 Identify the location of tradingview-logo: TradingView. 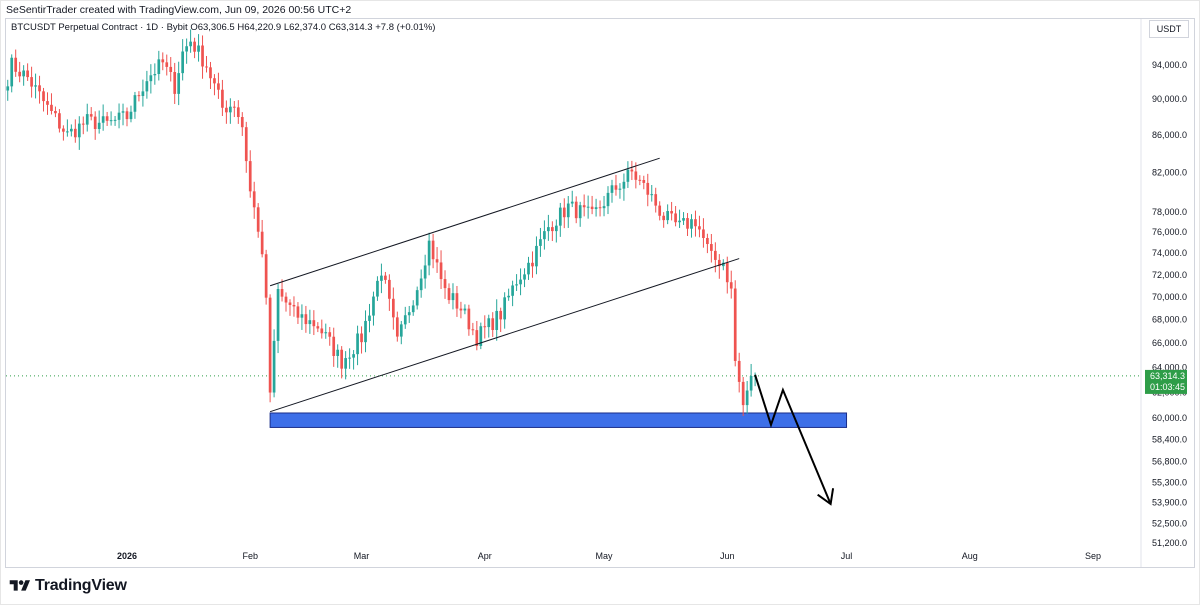
(68, 586).